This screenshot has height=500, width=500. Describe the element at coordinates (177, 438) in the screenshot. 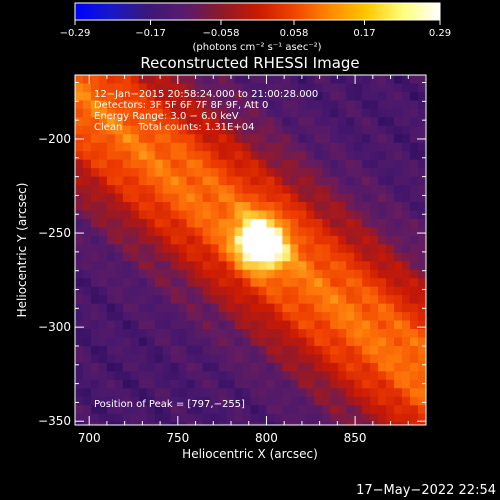

I see `x-tick-label: 750` at that location.